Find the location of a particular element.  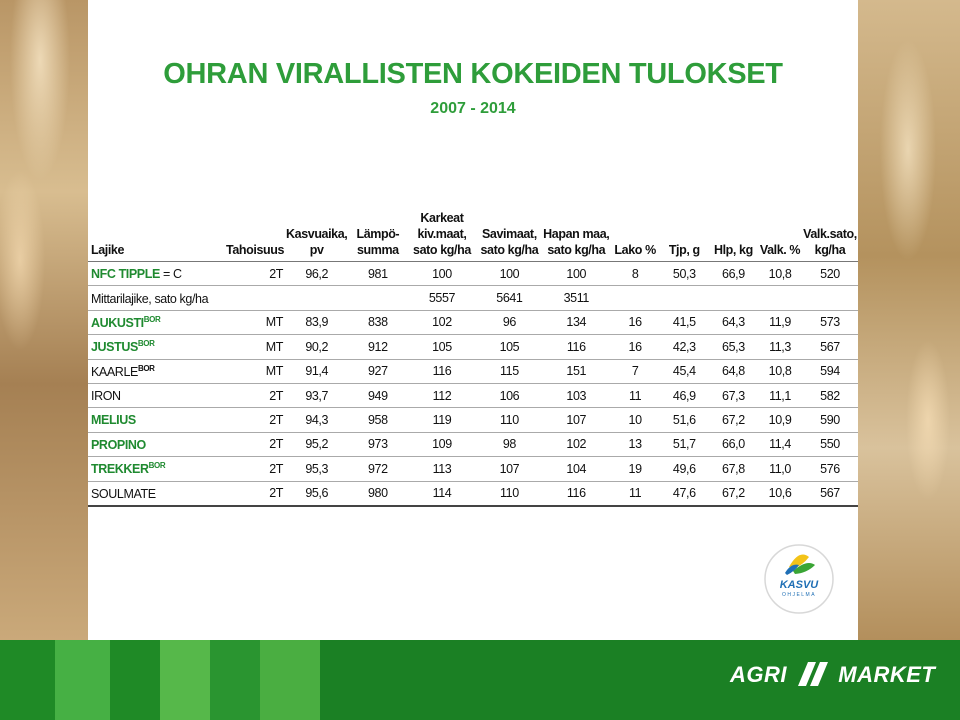

cell-valk: 10,9 is located at coordinates (780, 420).